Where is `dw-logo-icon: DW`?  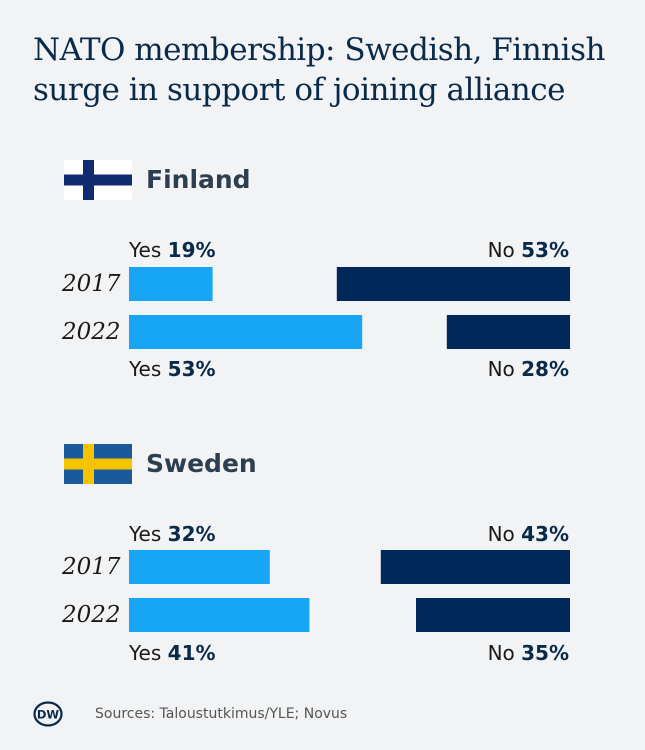 dw-logo-icon: DW is located at coordinates (48, 714).